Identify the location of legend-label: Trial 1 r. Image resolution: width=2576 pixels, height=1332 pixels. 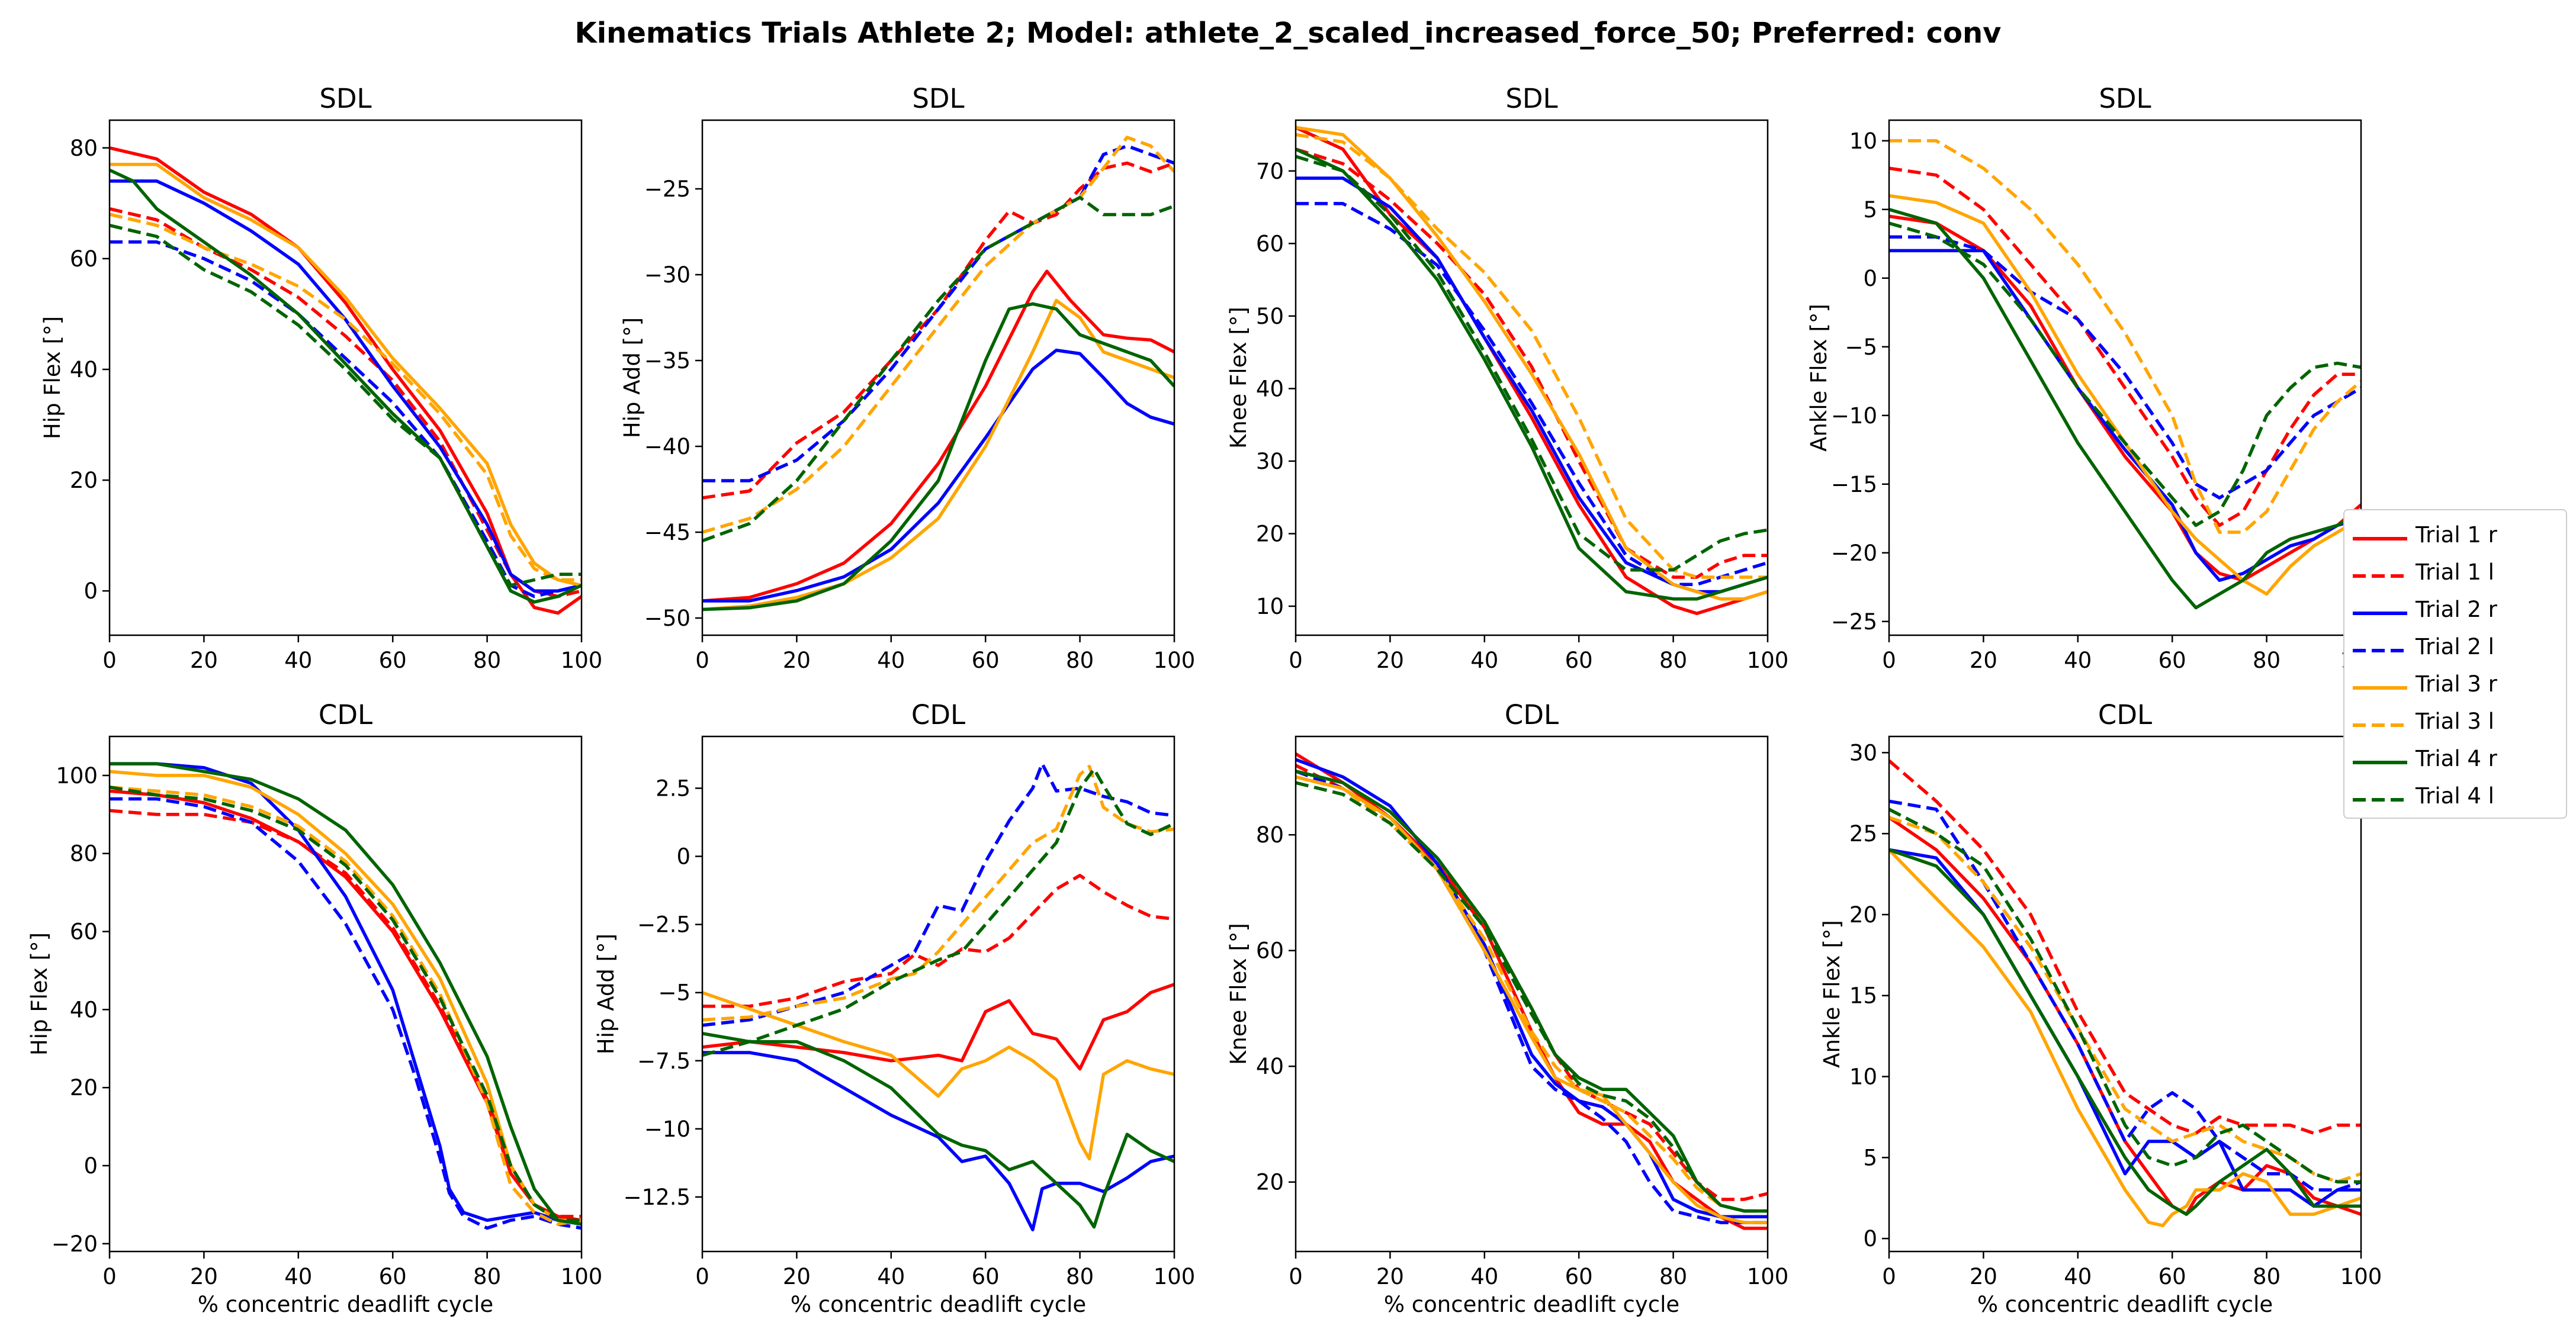
(2456, 535).